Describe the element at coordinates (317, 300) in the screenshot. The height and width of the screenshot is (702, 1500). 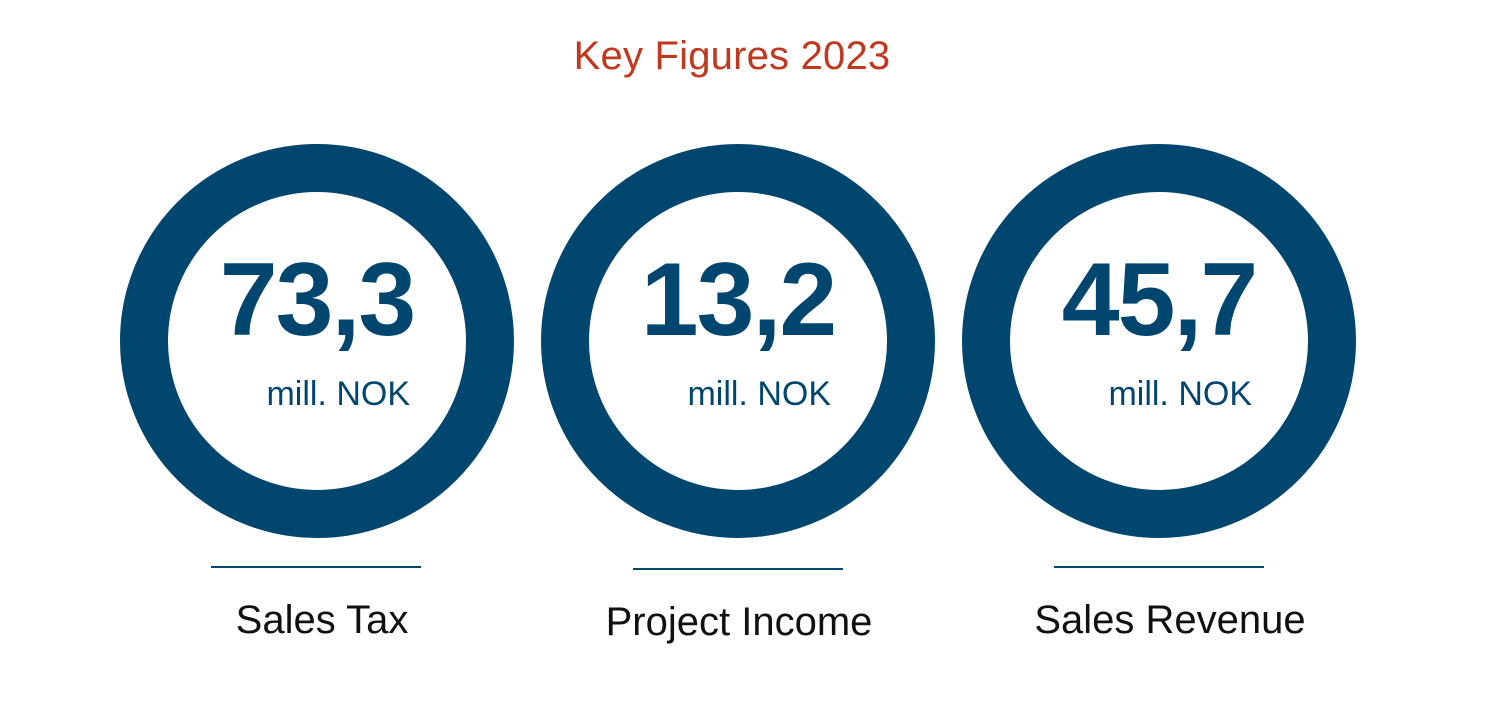
I see `kpi-value: 73,3` at that location.